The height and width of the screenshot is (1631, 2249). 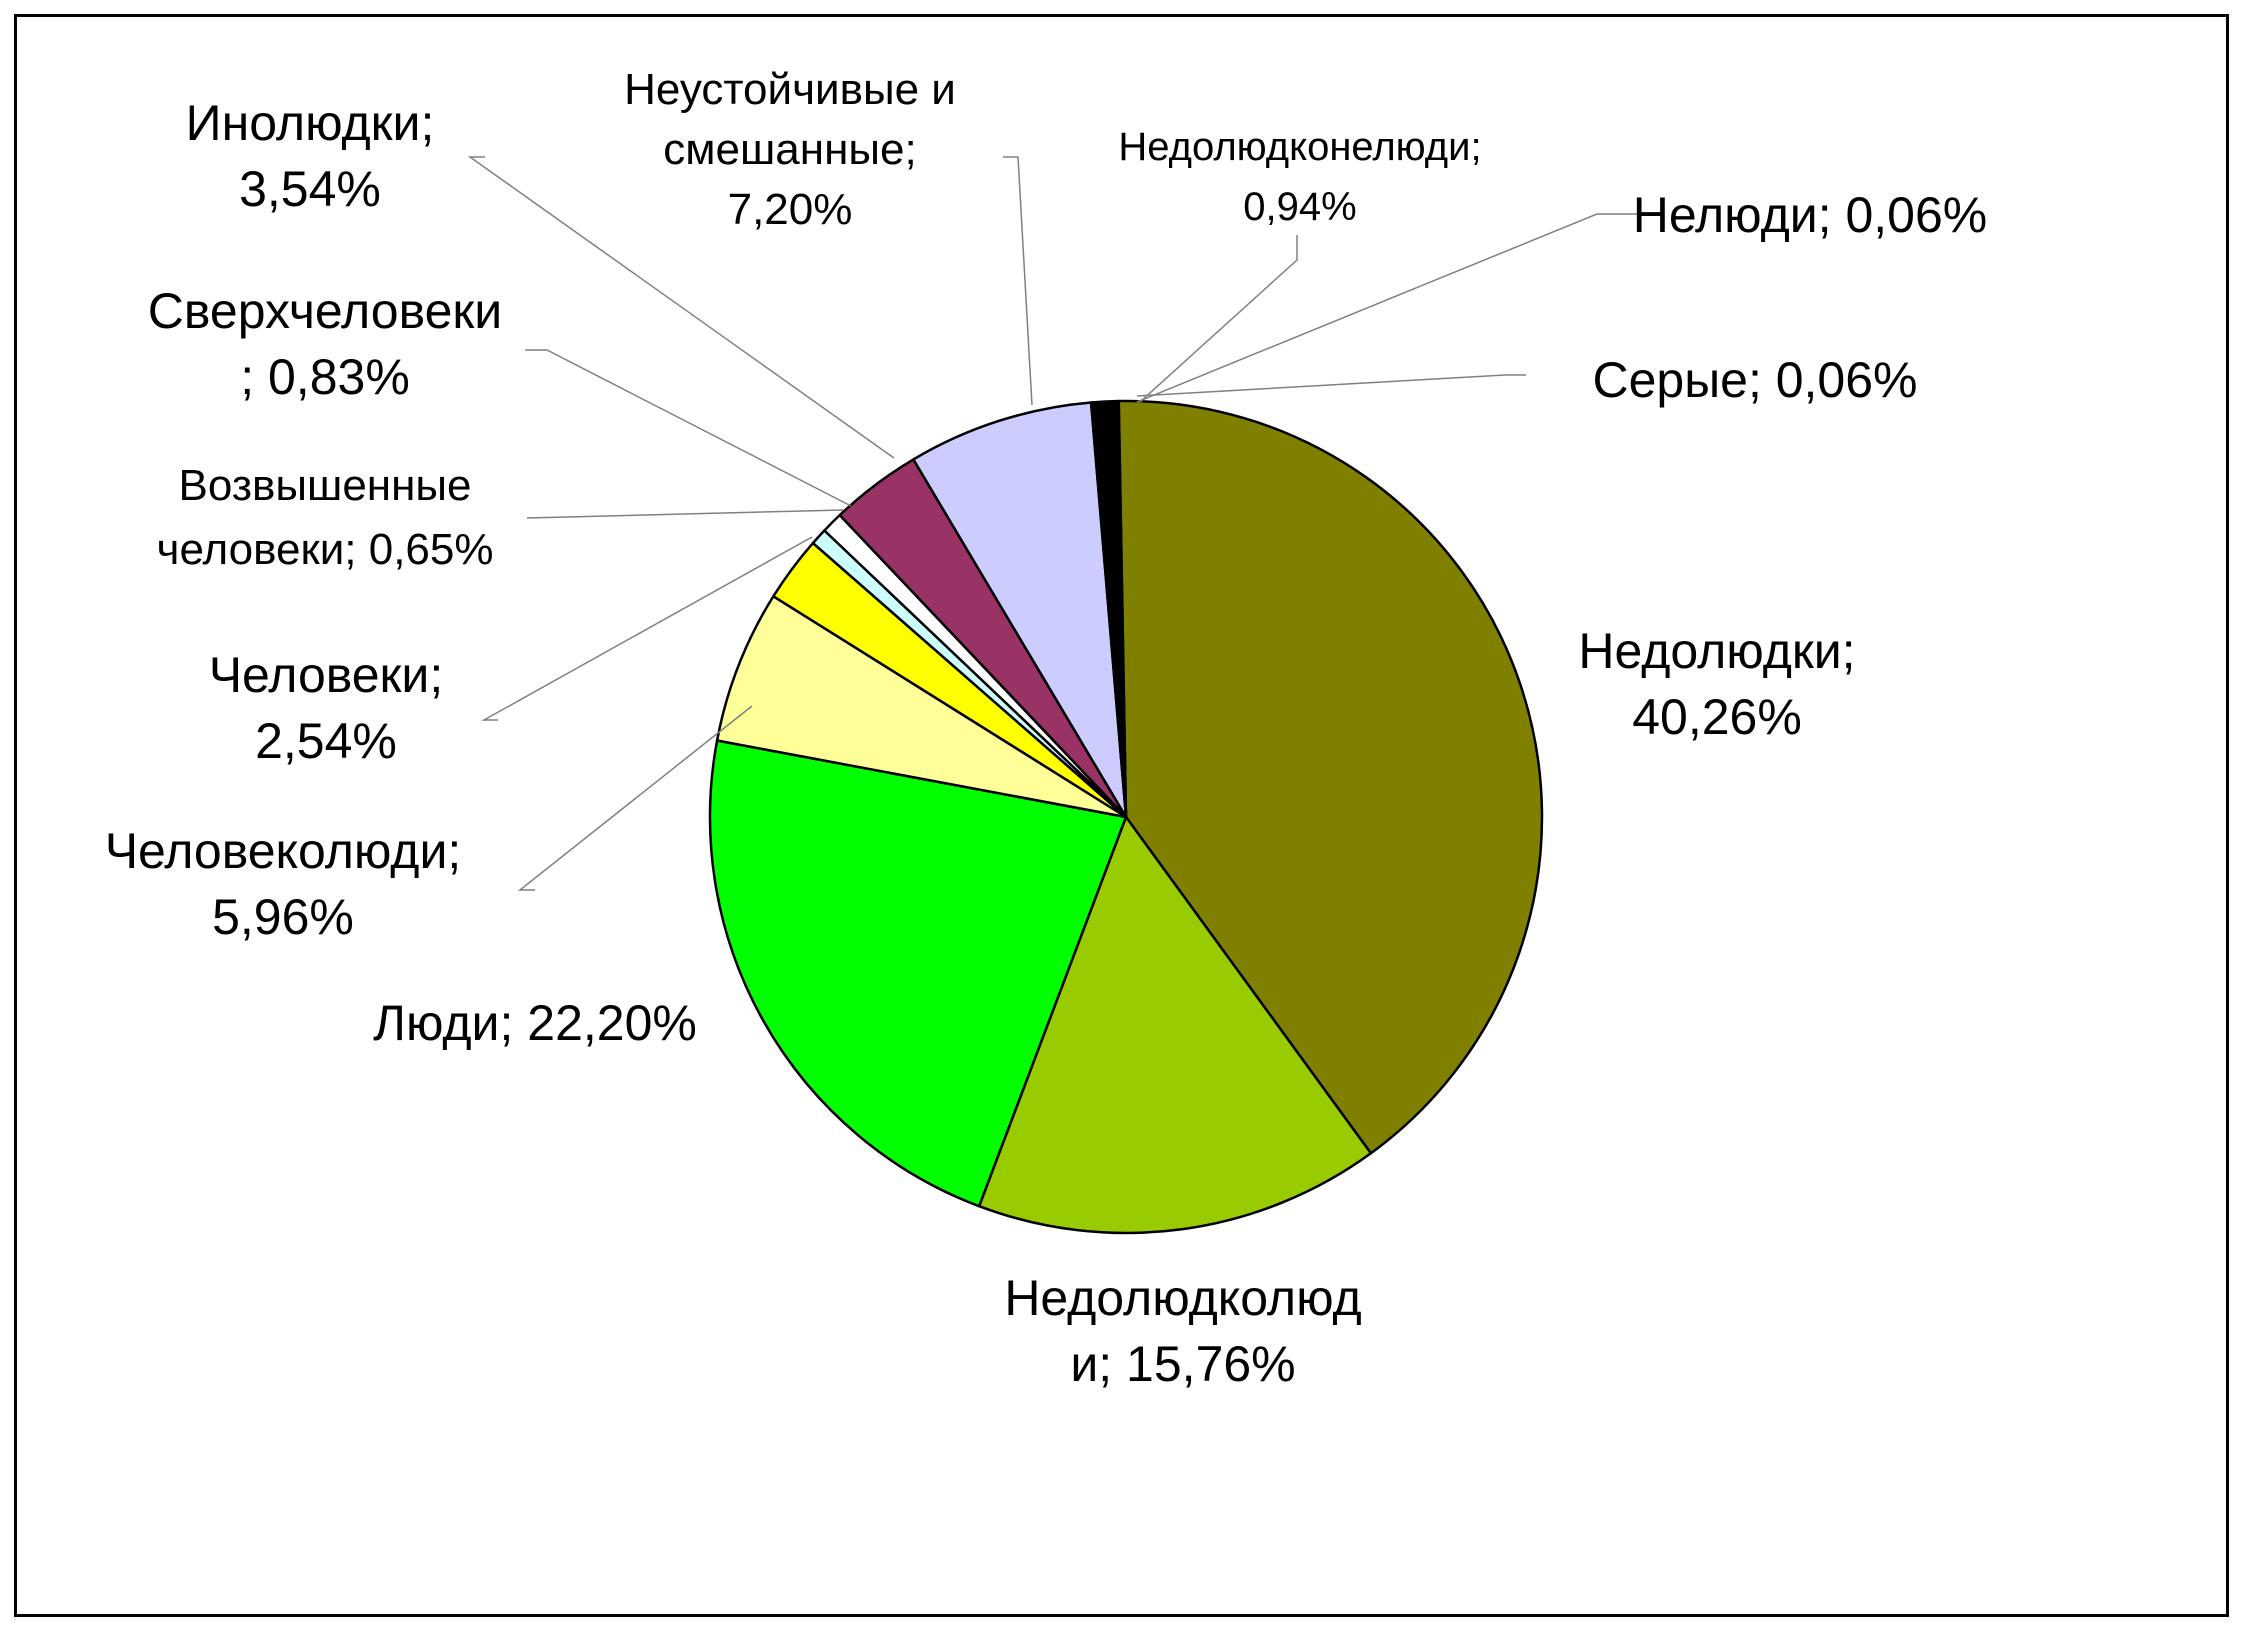 What do you see at coordinates (325, 377) in the screenshot?
I see `slice-label-line: ; 0,83%` at bounding box center [325, 377].